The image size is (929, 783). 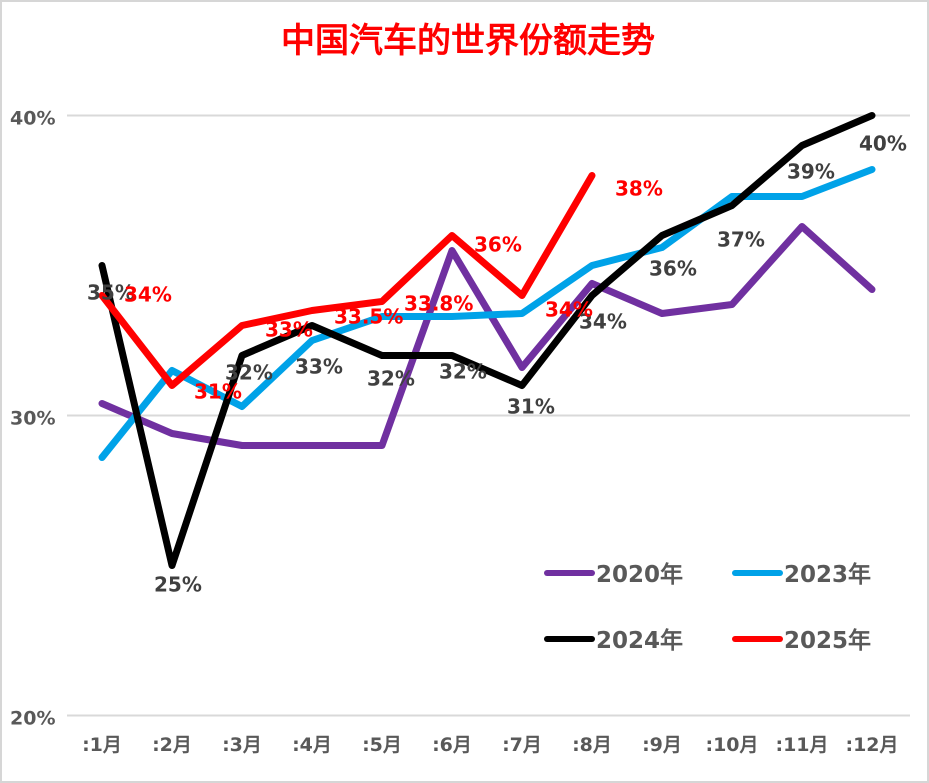 I want to click on legend-item-2024年: 2024年, so click(x=613, y=640).